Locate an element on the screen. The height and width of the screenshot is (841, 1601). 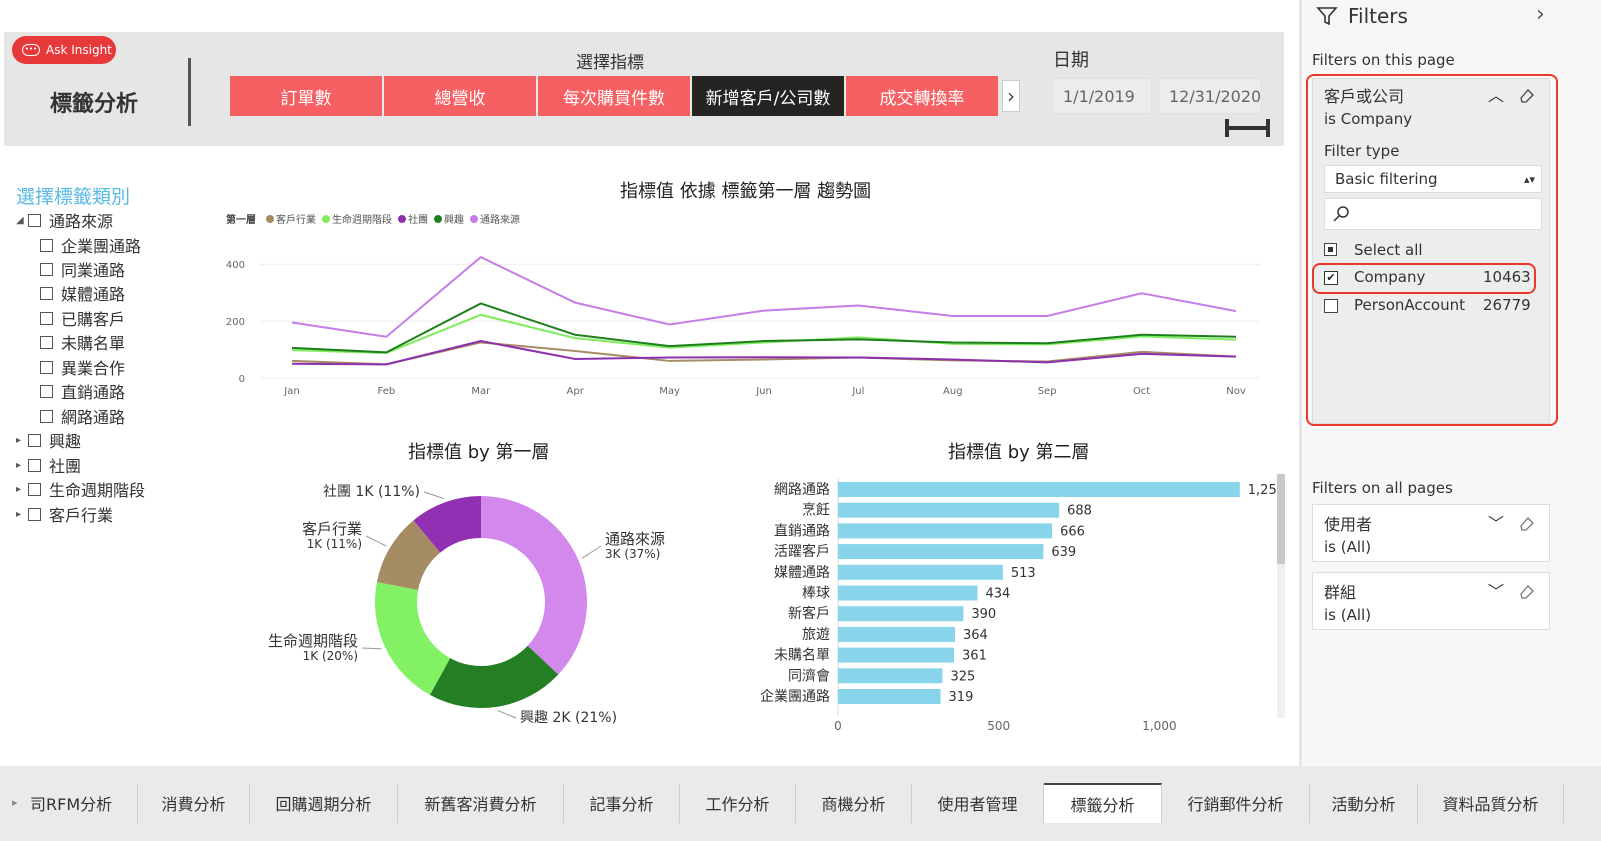
tree-child-item: 同業通路 is located at coordinates (82, 269).